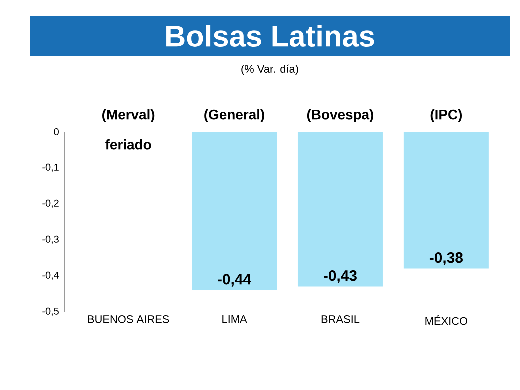 The image size is (520, 390). What do you see at coordinates (50, 240) in the screenshot?
I see `y-tick-label: -0,3` at bounding box center [50, 240].